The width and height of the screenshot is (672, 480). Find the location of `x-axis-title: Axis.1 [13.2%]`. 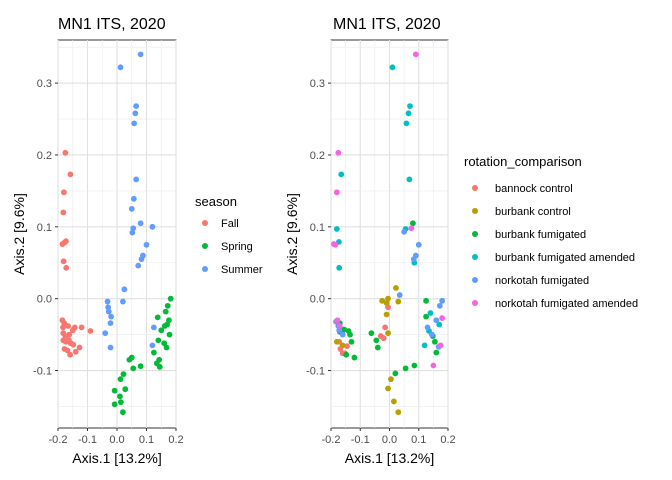

x-axis-title: Axis.1 [13.2%] is located at coordinates (117, 458).